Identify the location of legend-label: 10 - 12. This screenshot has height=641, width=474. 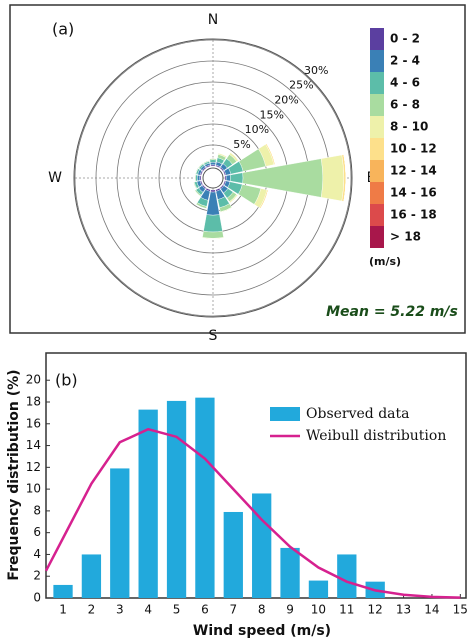
(413, 149).